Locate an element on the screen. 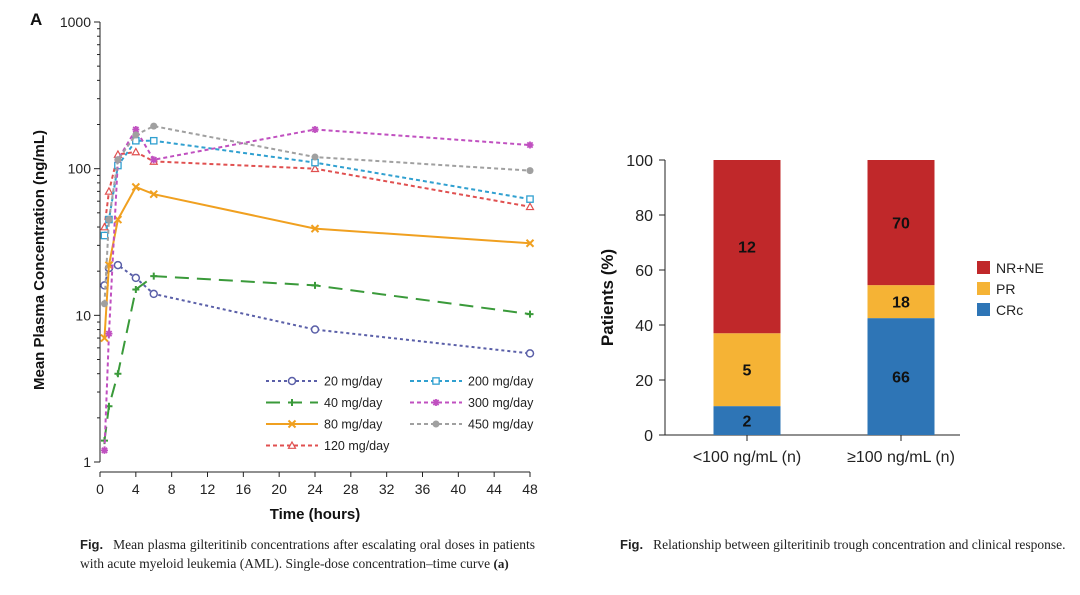  legend-label: 120 mg/day is located at coordinates (357, 446).